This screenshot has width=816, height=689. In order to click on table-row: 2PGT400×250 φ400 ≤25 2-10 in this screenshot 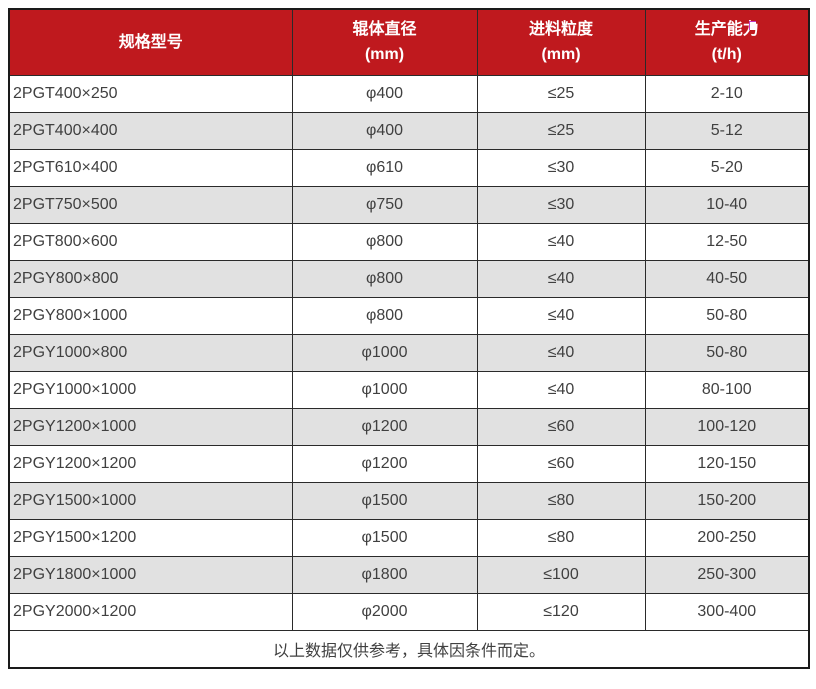, I will do `click(409, 93)`.